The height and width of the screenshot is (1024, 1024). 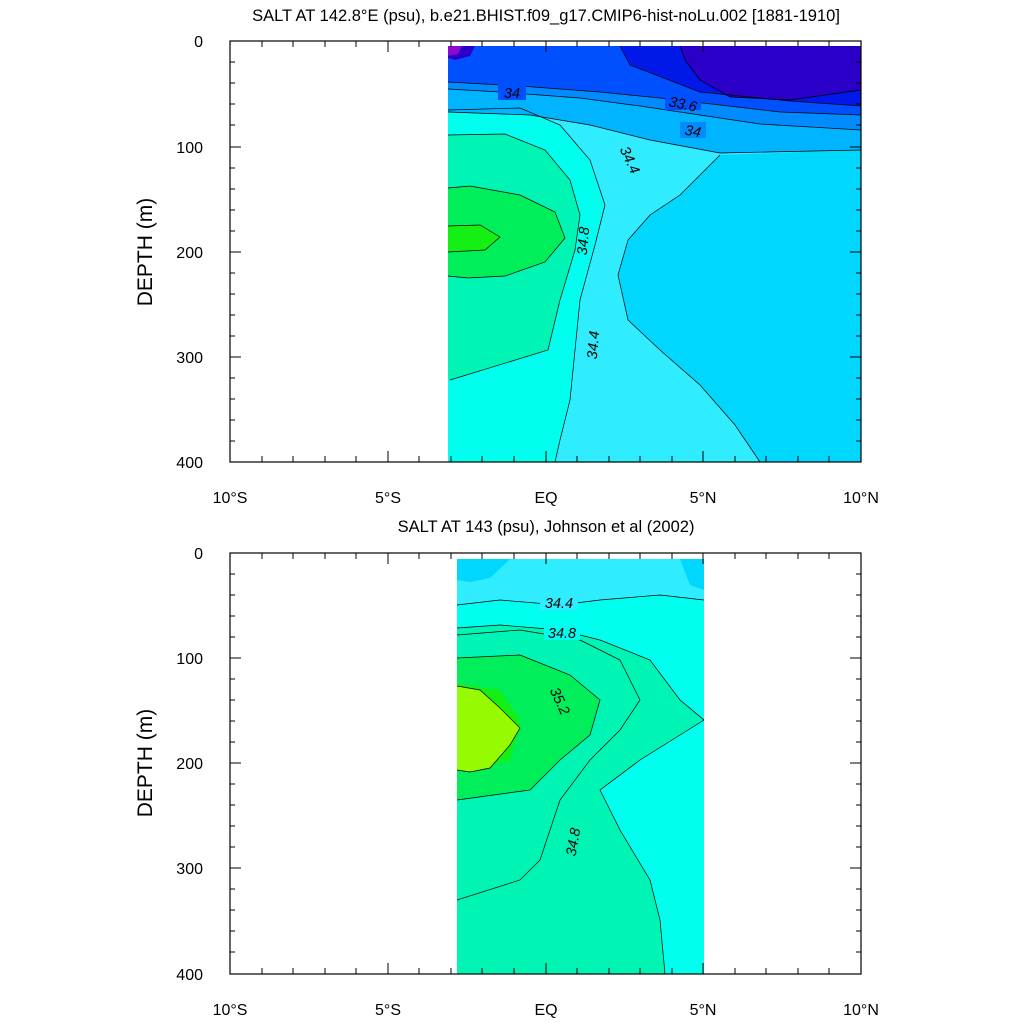 I want to click on band-34-4-east, so click(x=739, y=306).